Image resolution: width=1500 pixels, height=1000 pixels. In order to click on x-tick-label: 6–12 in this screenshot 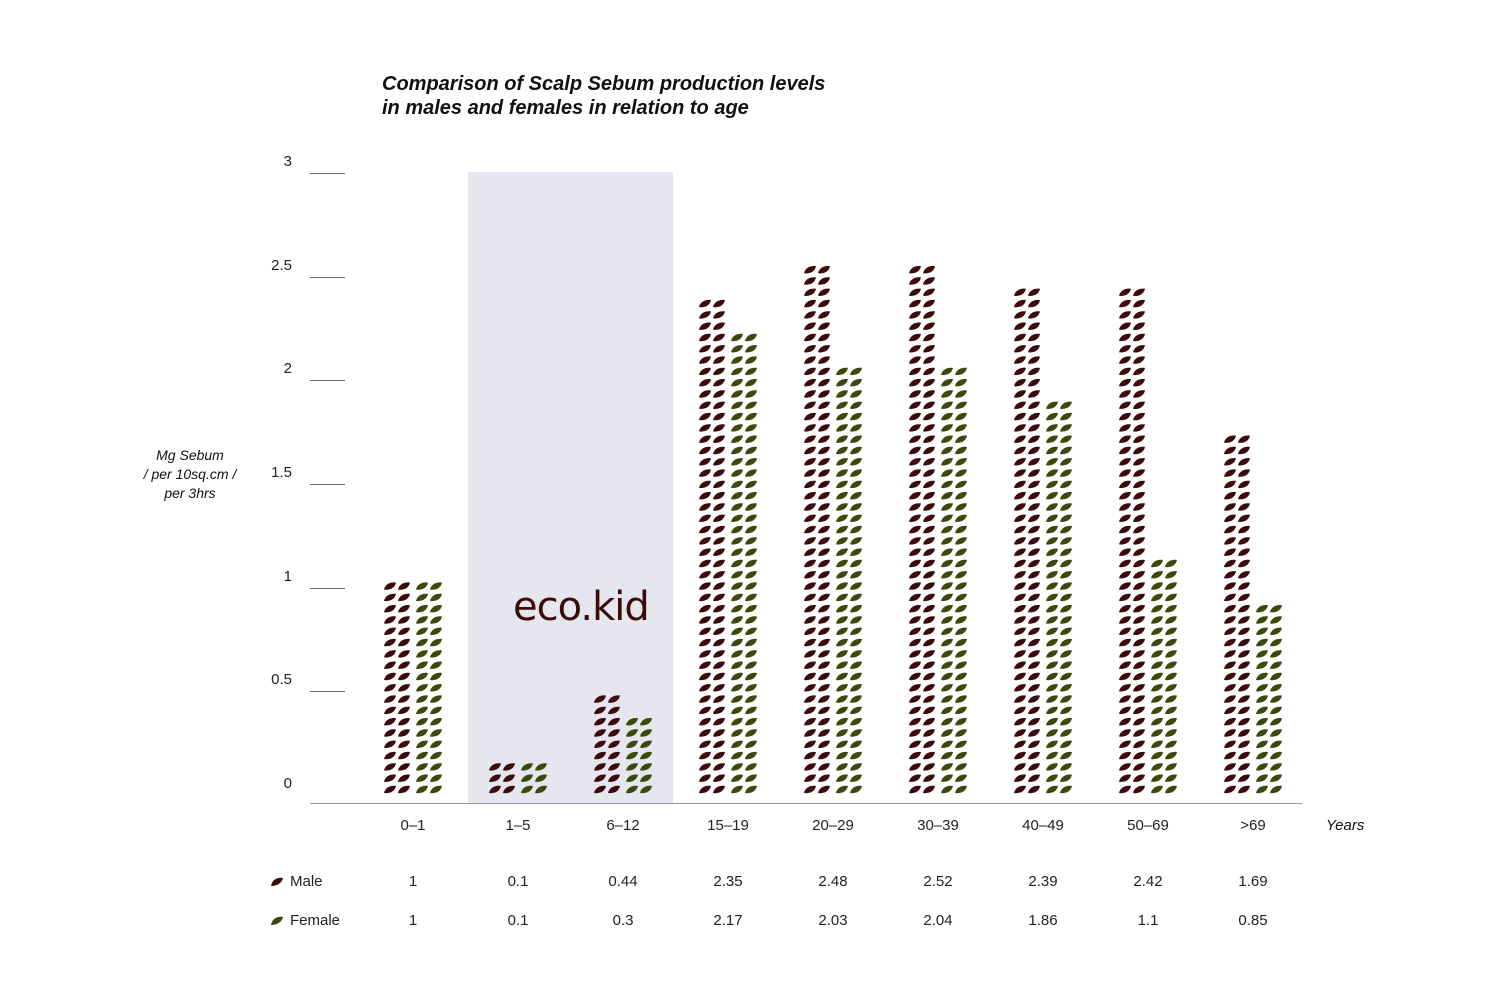, I will do `click(623, 825)`.